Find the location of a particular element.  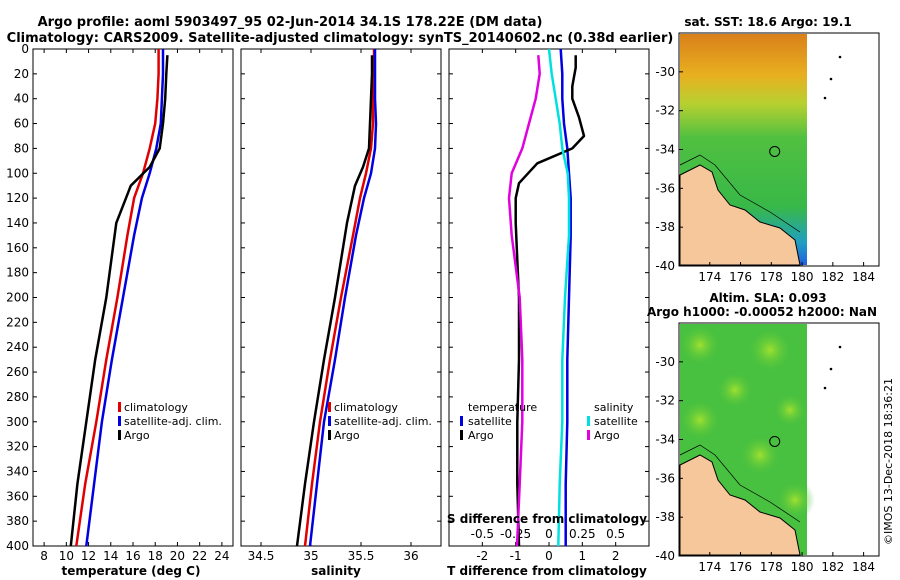

temperature-legend: climatology satellite-adj. clim. Argo is located at coordinates (170, 421).